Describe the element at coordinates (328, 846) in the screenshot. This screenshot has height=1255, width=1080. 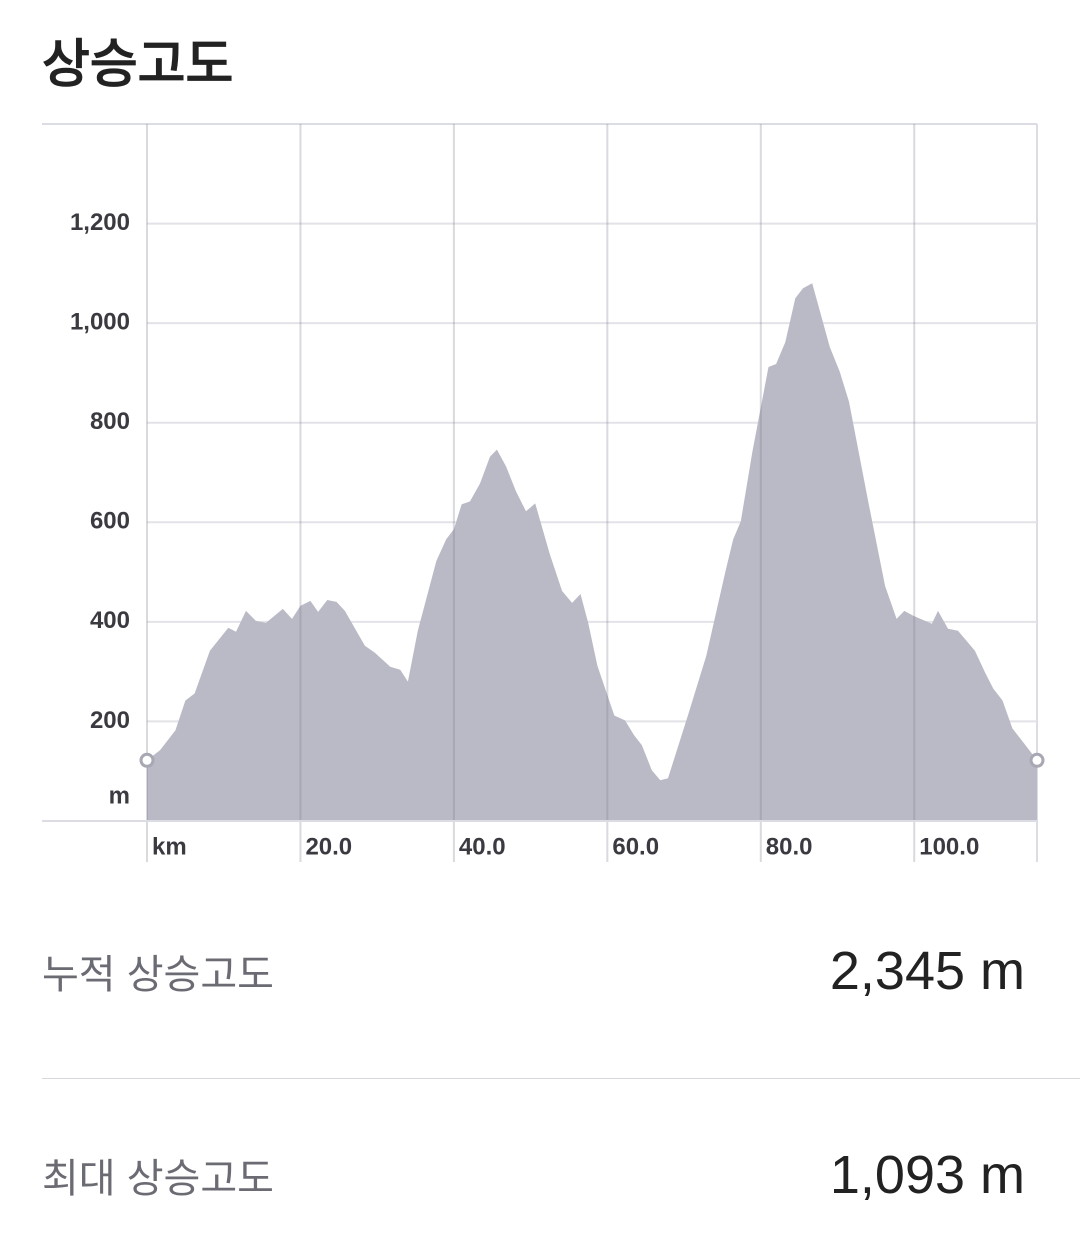
I see `x-tick-label: 20.0` at that location.